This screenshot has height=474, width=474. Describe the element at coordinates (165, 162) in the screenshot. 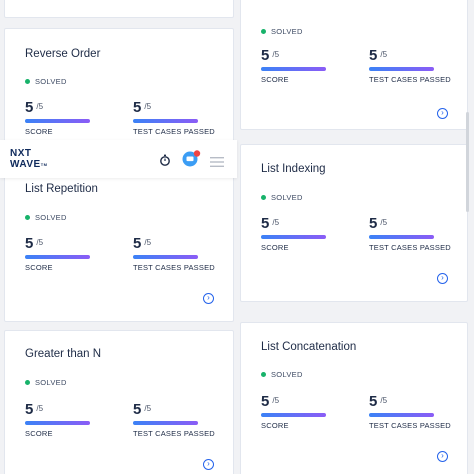

I see `timer-icon` at that location.